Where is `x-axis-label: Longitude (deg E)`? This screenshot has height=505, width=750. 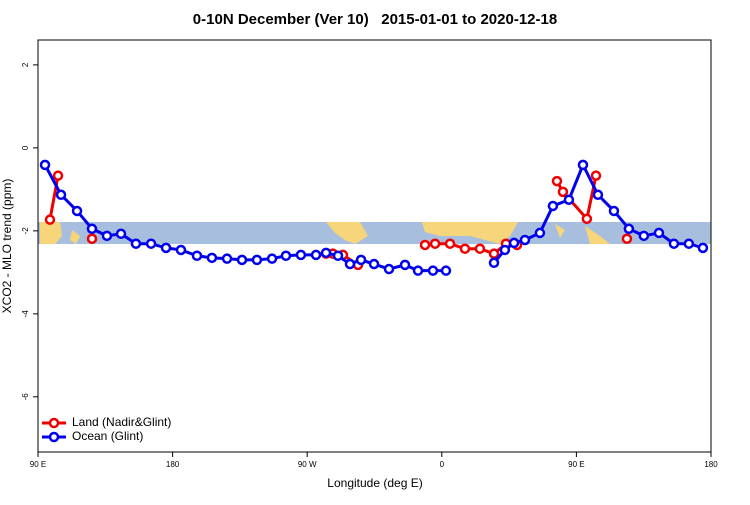
x-axis-label: Longitude (deg E) is located at coordinates (374, 483).